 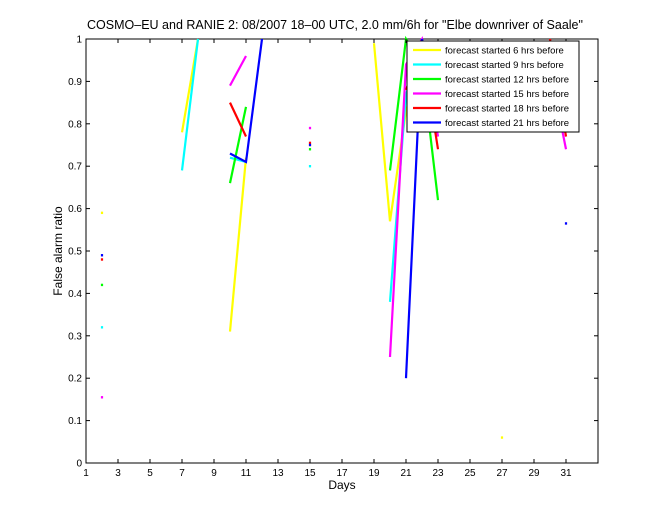 I want to click on y-axis-label: False alarm ratio, so click(x=58, y=251).